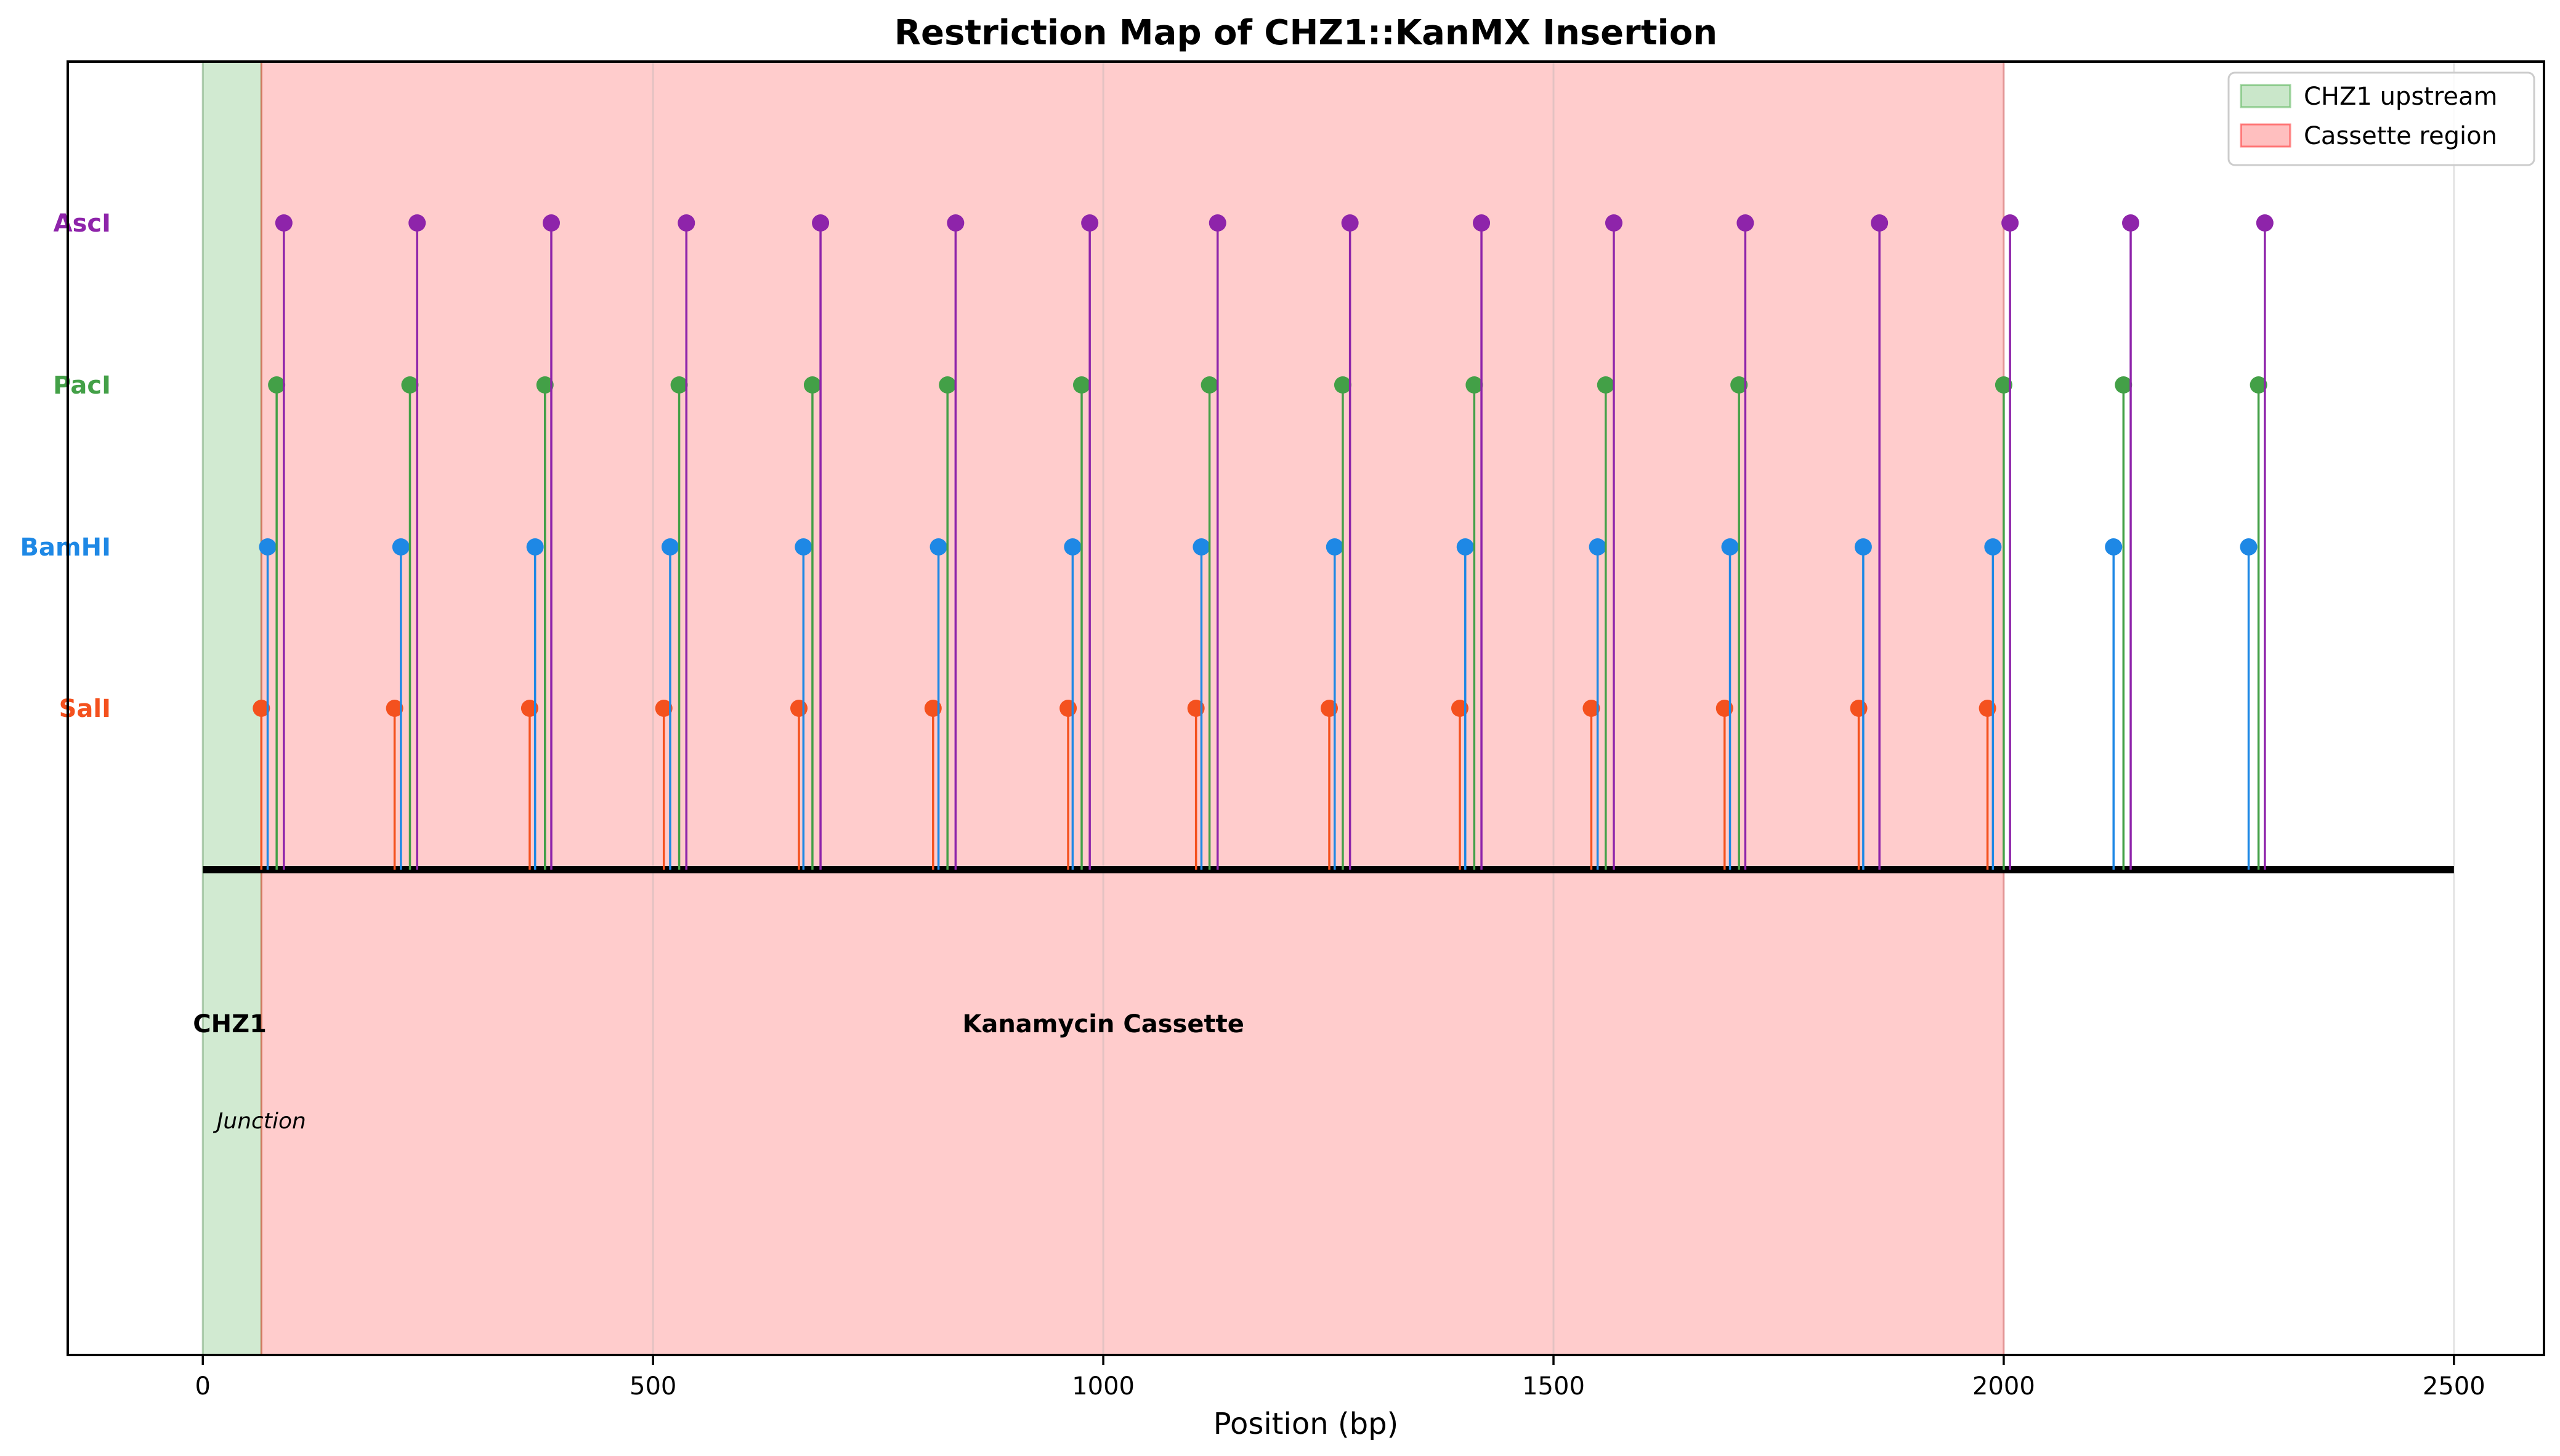 This screenshot has width=2560, height=1456. I want to click on x-axis: 0 500 1000 1500 2000 2500, so click(1340, 1378).